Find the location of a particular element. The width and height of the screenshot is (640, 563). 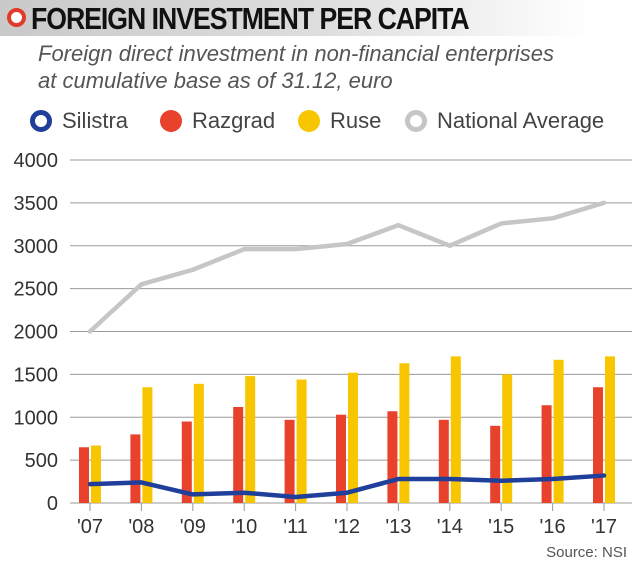

y-tick-label: 0 is located at coordinates (52, 504).